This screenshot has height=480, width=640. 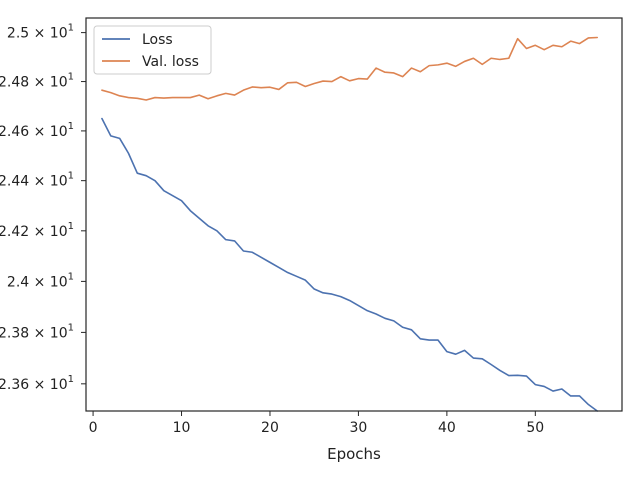 What do you see at coordinates (170, 62) in the screenshot?
I see `legend-label: Val. loss` at bounding box center [170, 62].